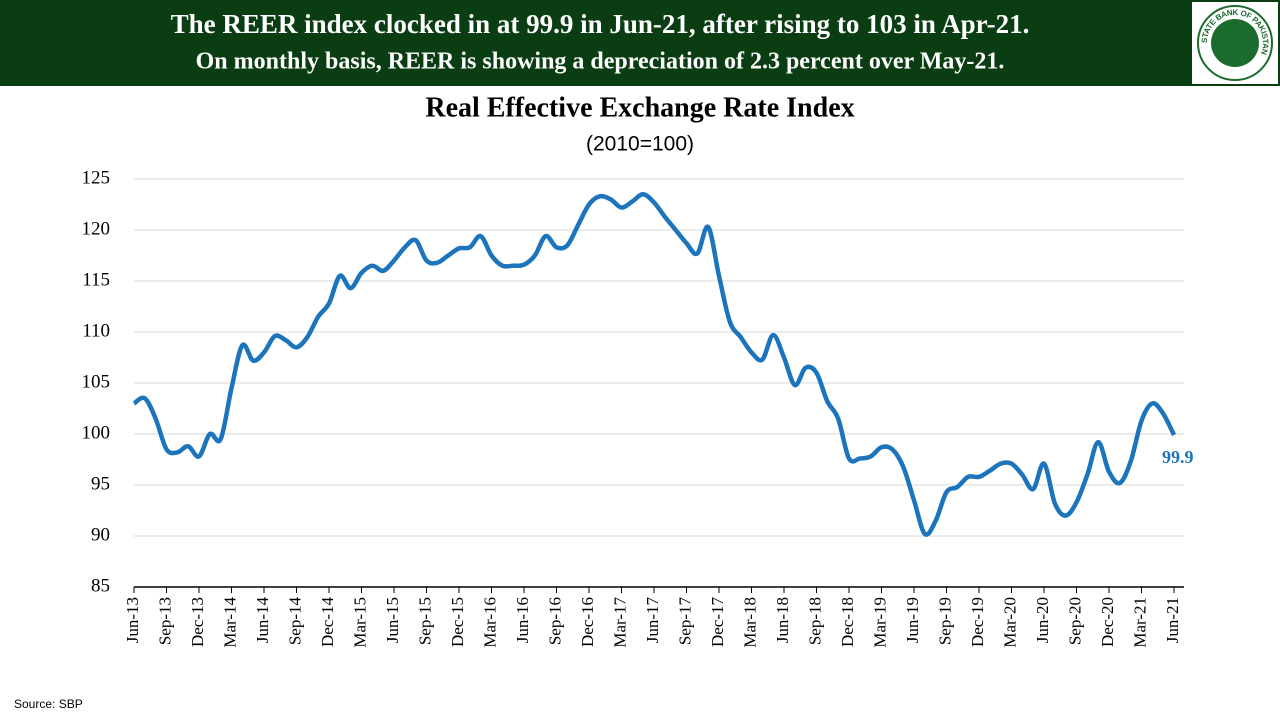  I want to click on y-tick-label: 125, so click(96, 177).